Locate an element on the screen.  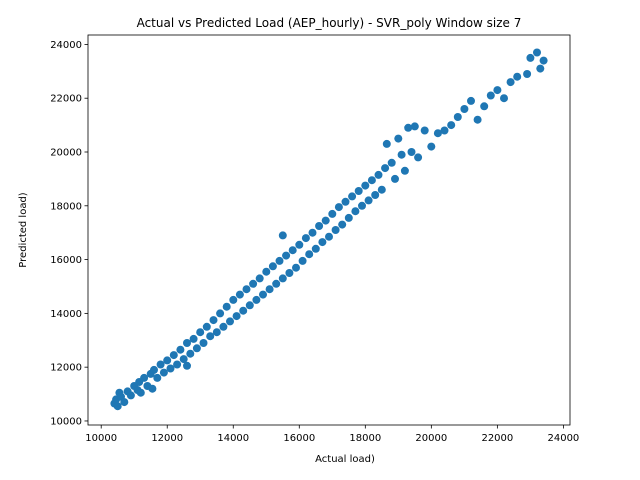
x-tick-label: 16000 is located at coordinates (299, 438).